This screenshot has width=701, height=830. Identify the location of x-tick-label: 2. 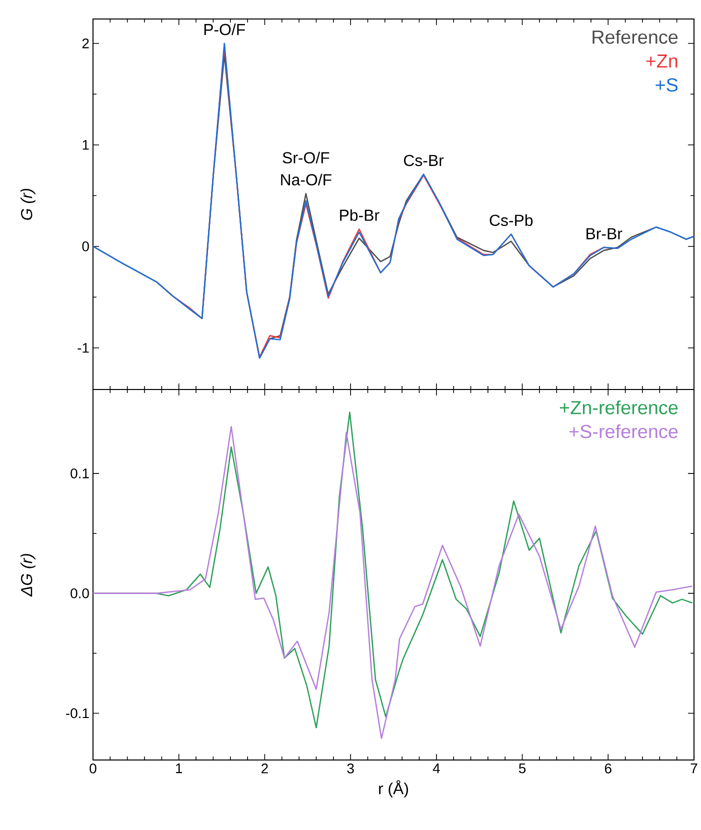
(264, 769).